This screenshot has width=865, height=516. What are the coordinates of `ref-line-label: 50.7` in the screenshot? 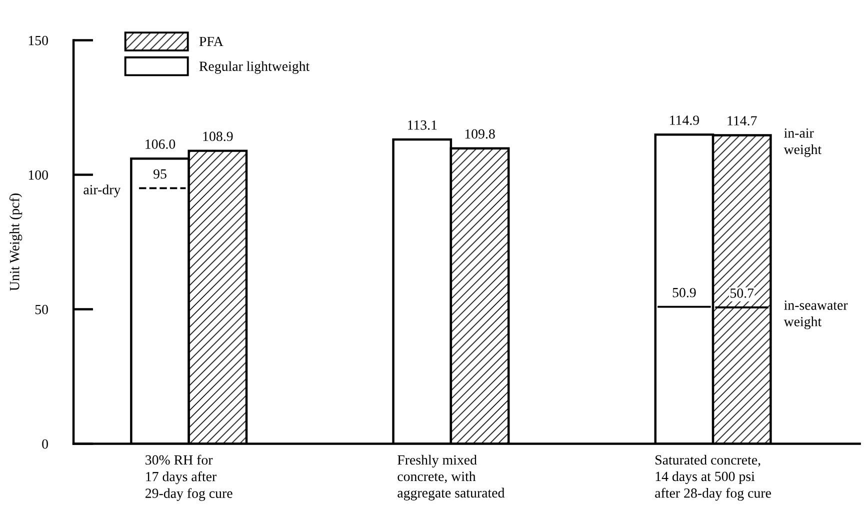 It's located at (742, 293).